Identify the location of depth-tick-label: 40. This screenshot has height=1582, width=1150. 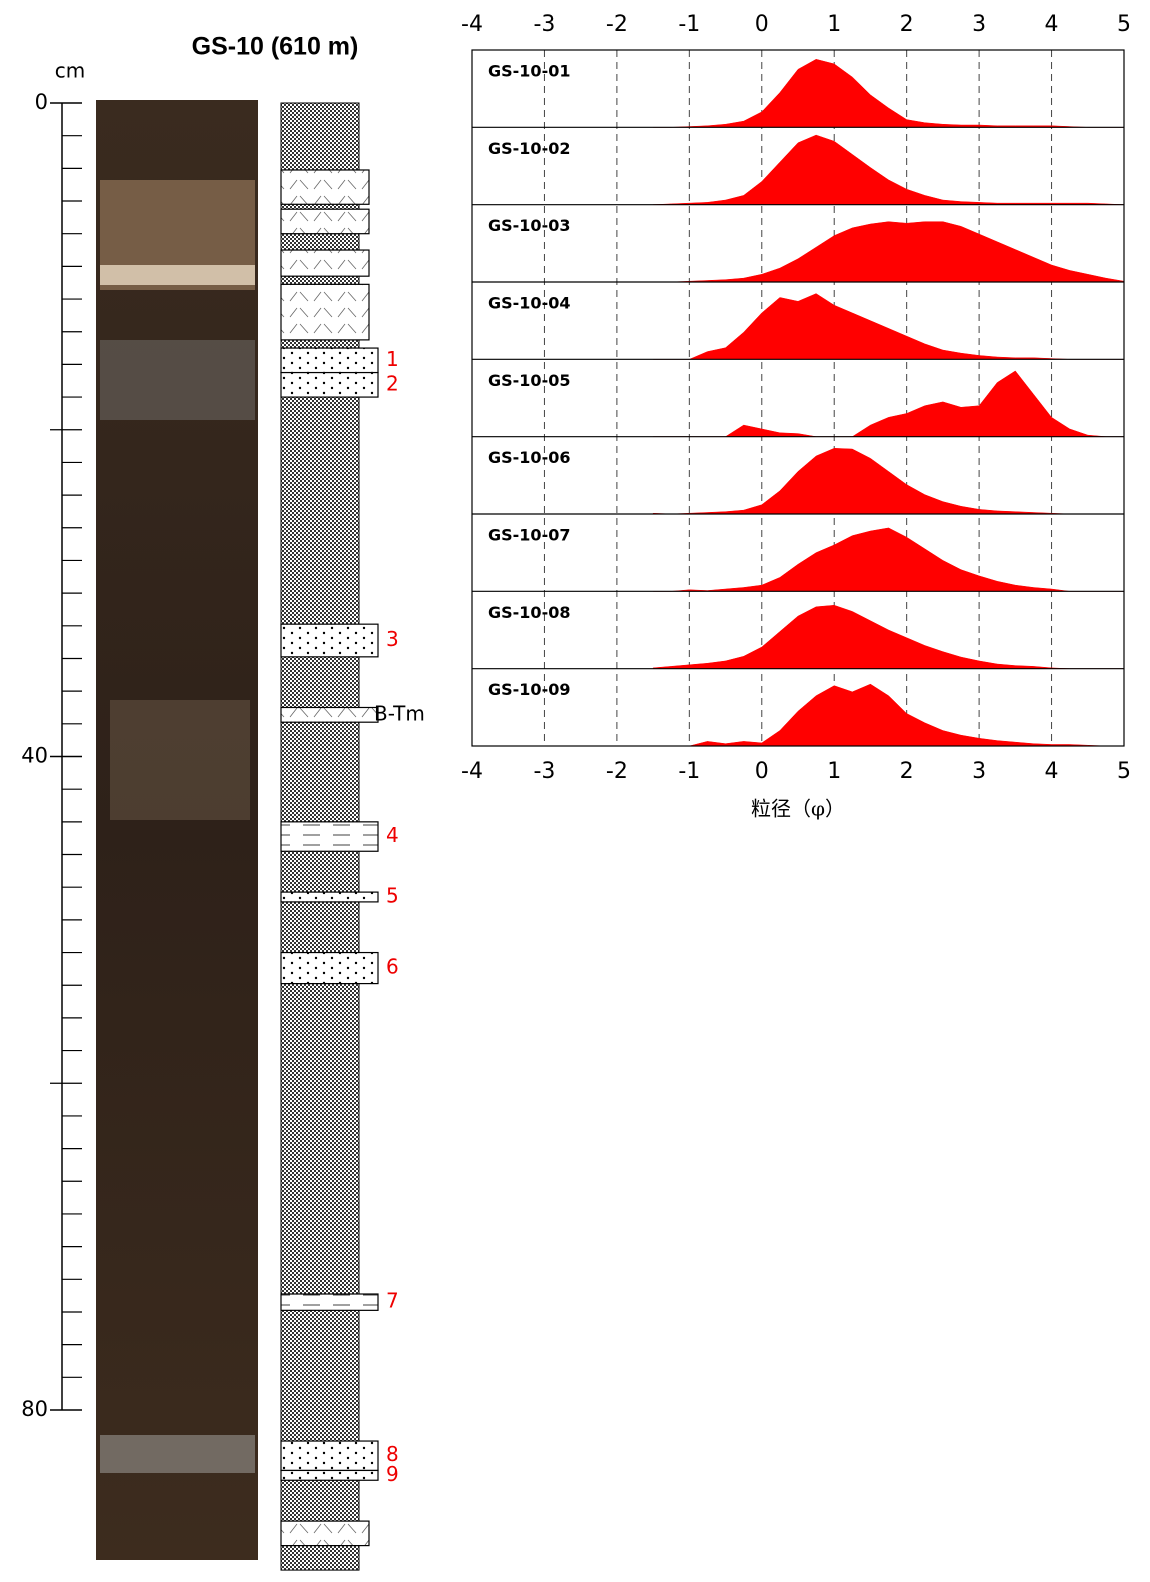
(34, 756).